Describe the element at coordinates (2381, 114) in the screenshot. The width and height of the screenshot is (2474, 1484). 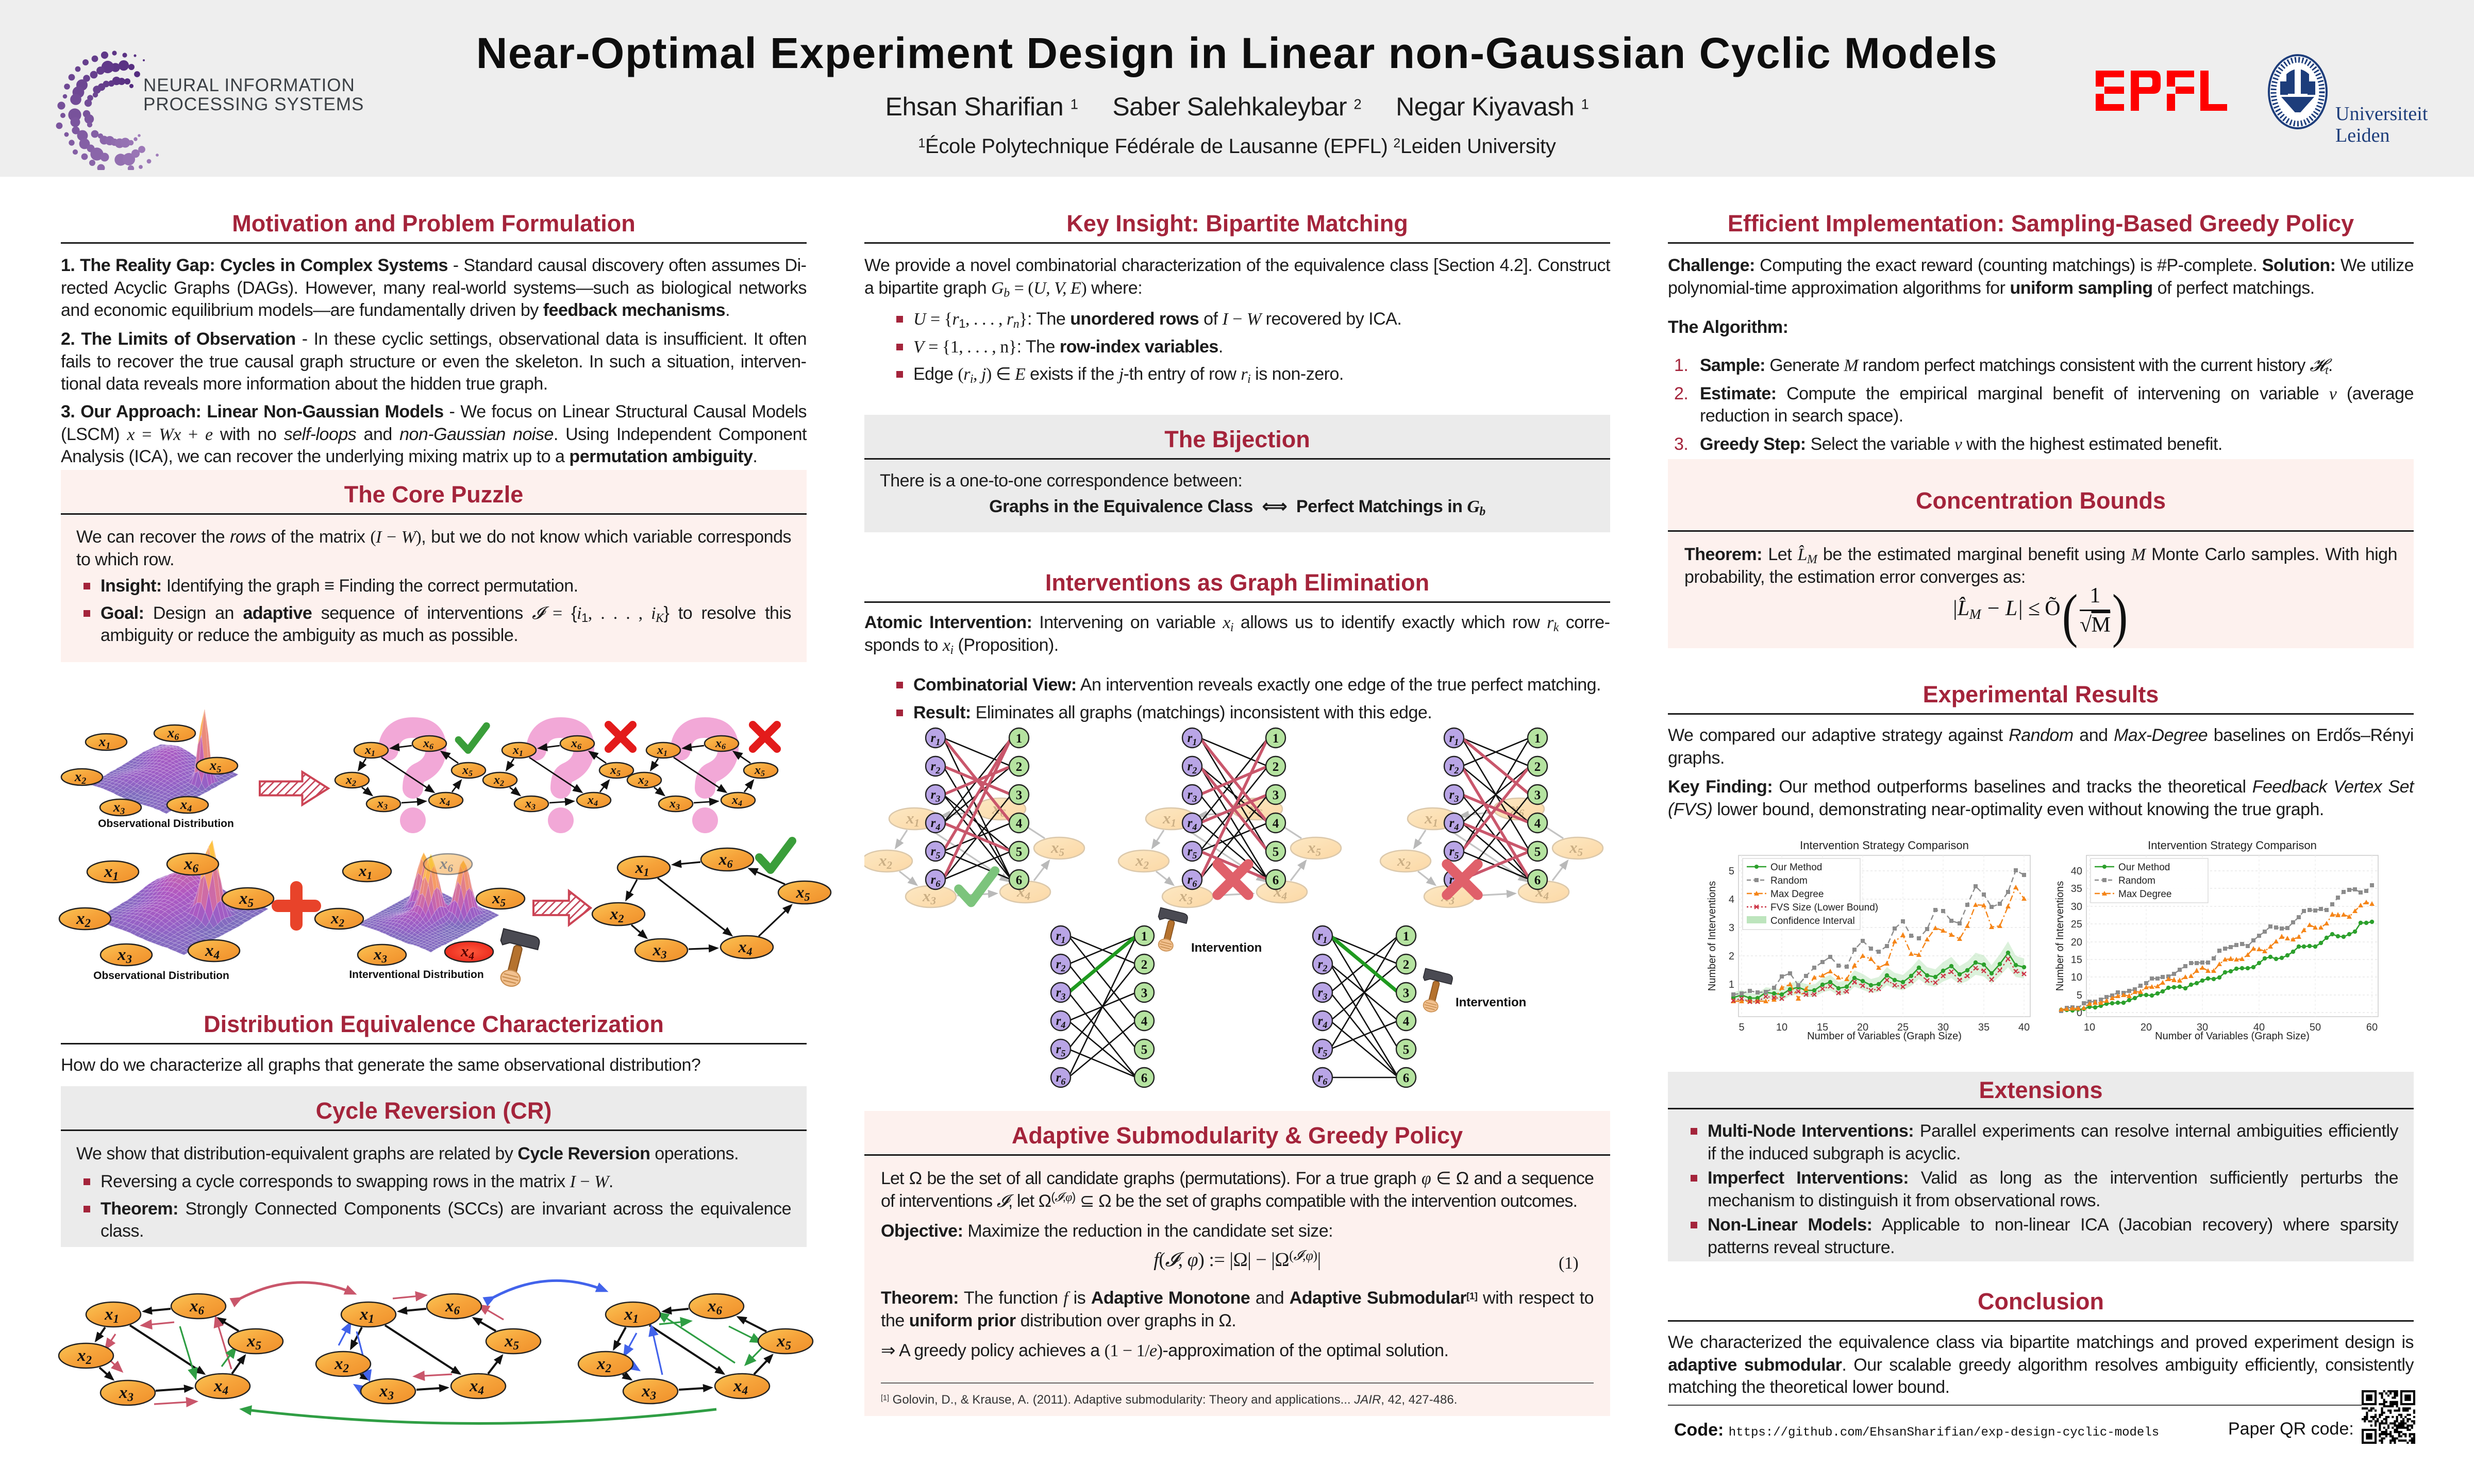
I see `svg-text: Universiteit` at that location.